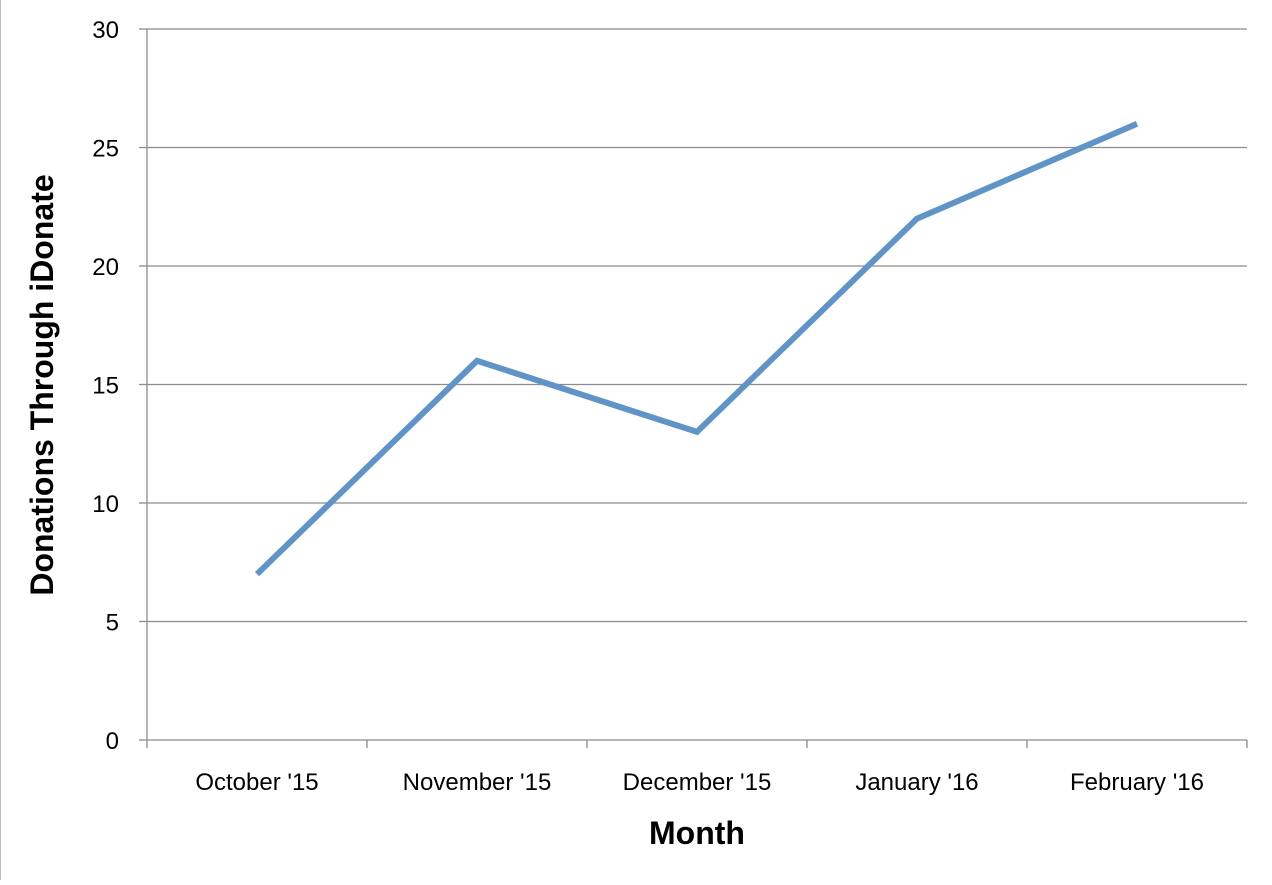  Describe the element at coordinates (256, 782) in the screenshot. I see `x-tick-label: October '15` at that location.